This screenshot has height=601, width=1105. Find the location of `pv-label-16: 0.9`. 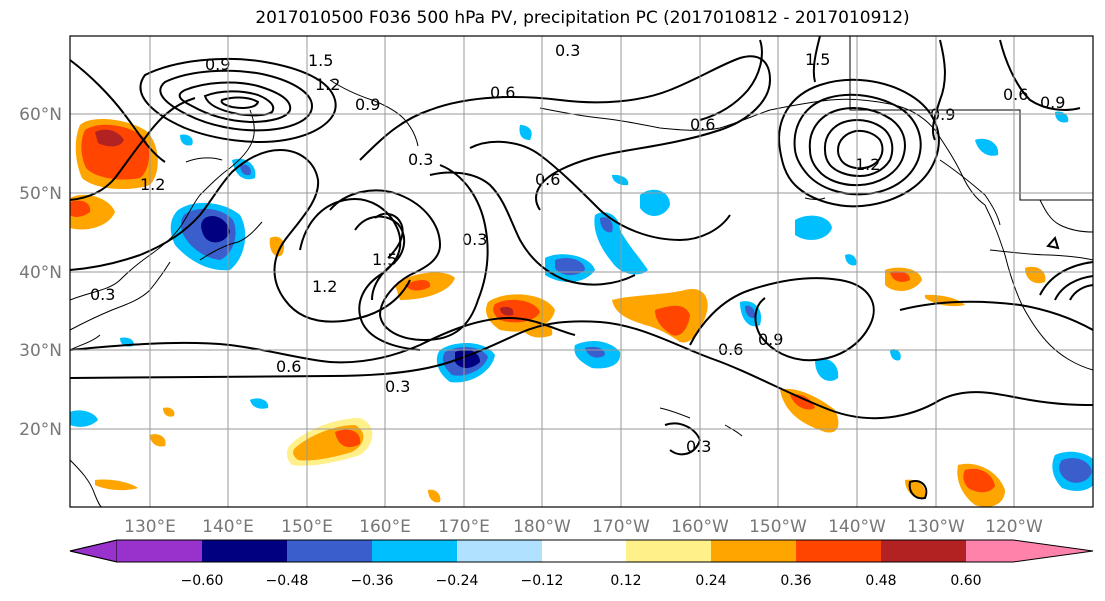

pv-label-16: 0.9 is located at coordinates (770, 339).